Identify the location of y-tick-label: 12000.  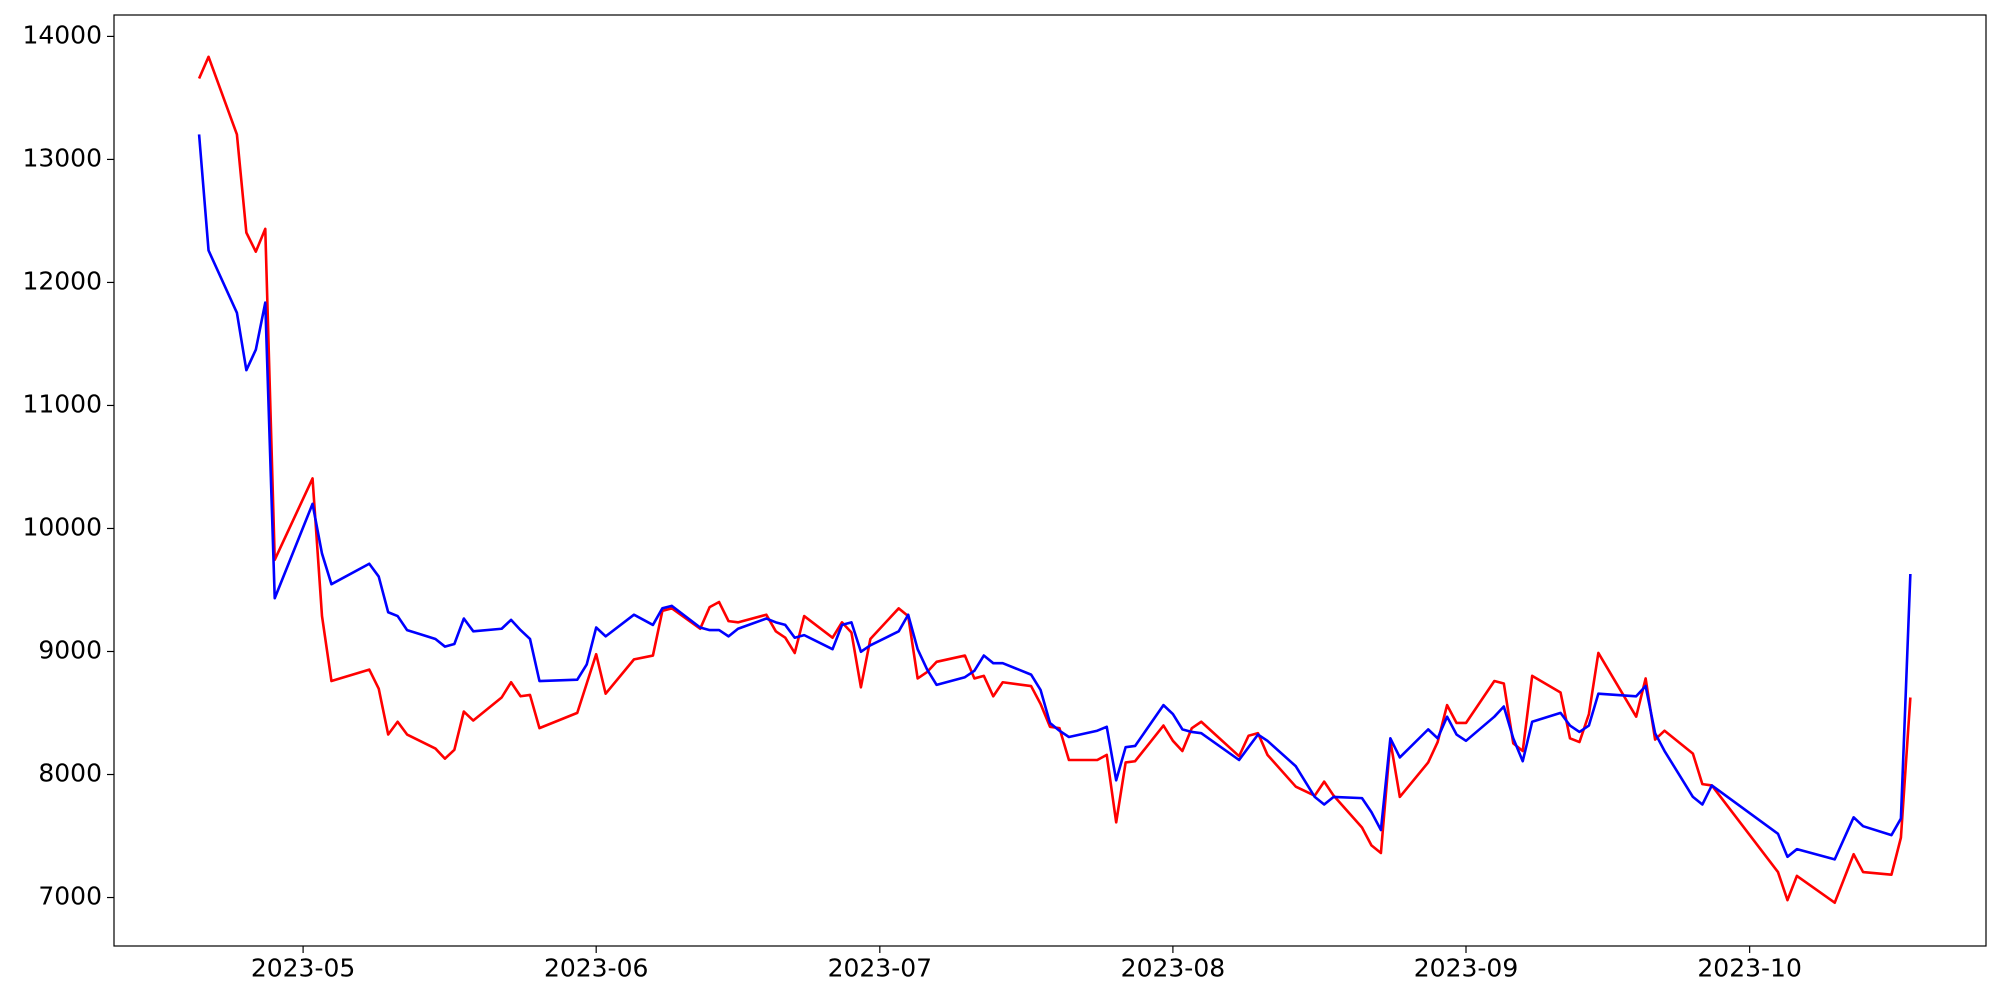
(62, 280).